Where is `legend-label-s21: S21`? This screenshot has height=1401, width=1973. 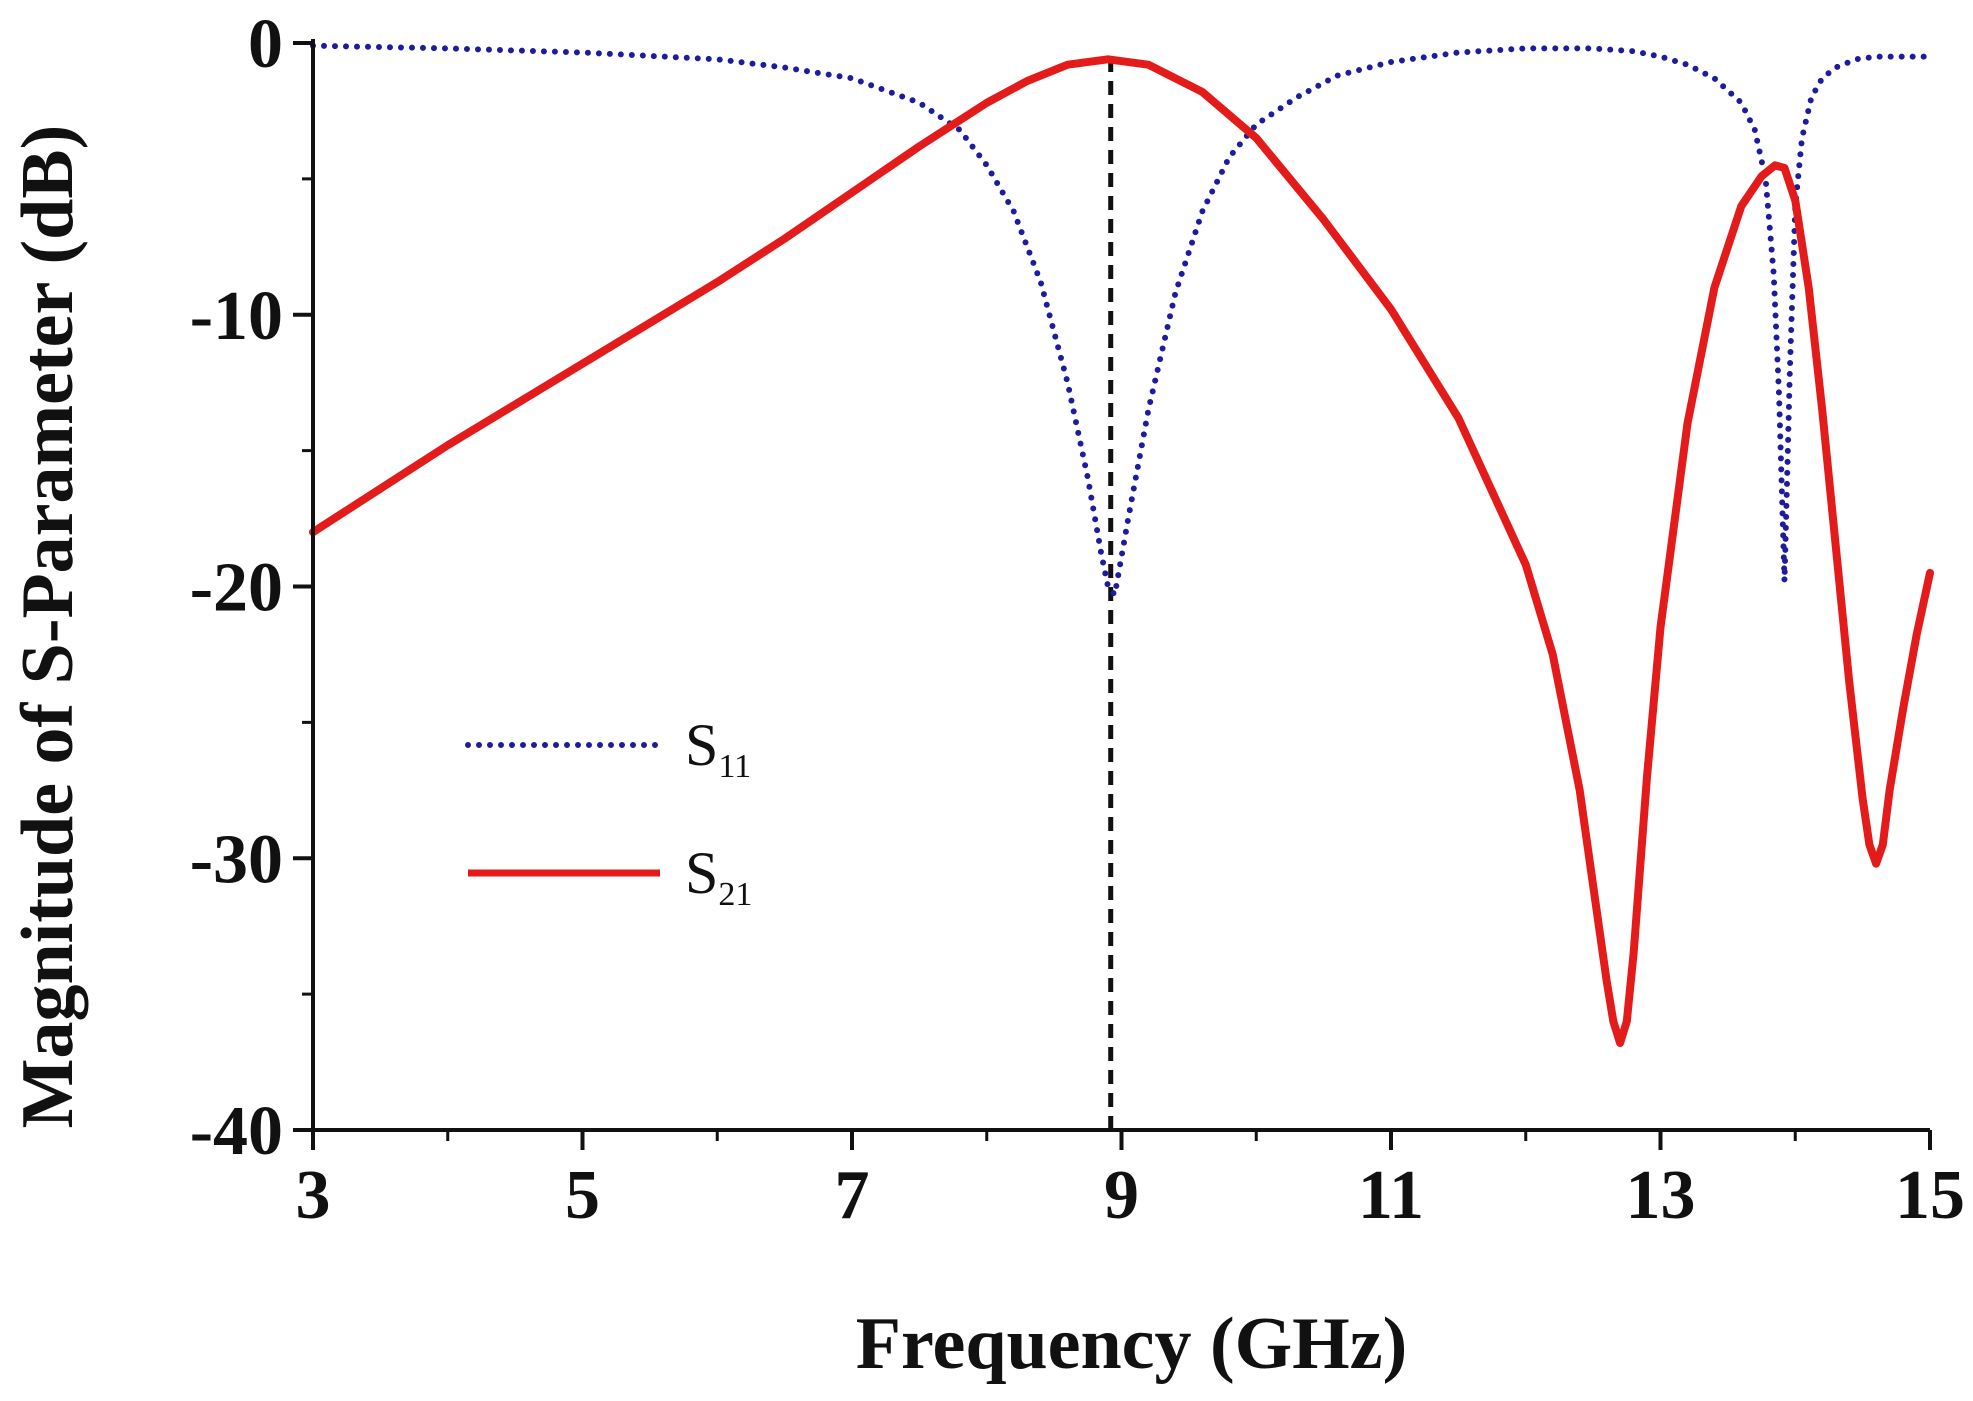 legend-label-s21: S21 is located at coordinates (718, 876).